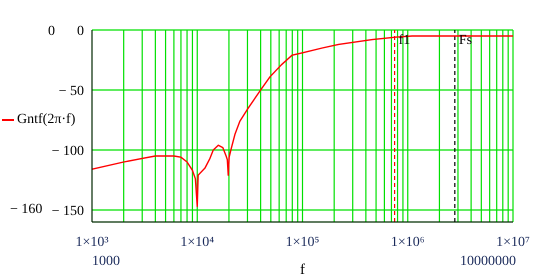  Describe the element at coordinates (407, 242) in the screenshot. I see `x-tick-label: 1×10⁶` at that location.